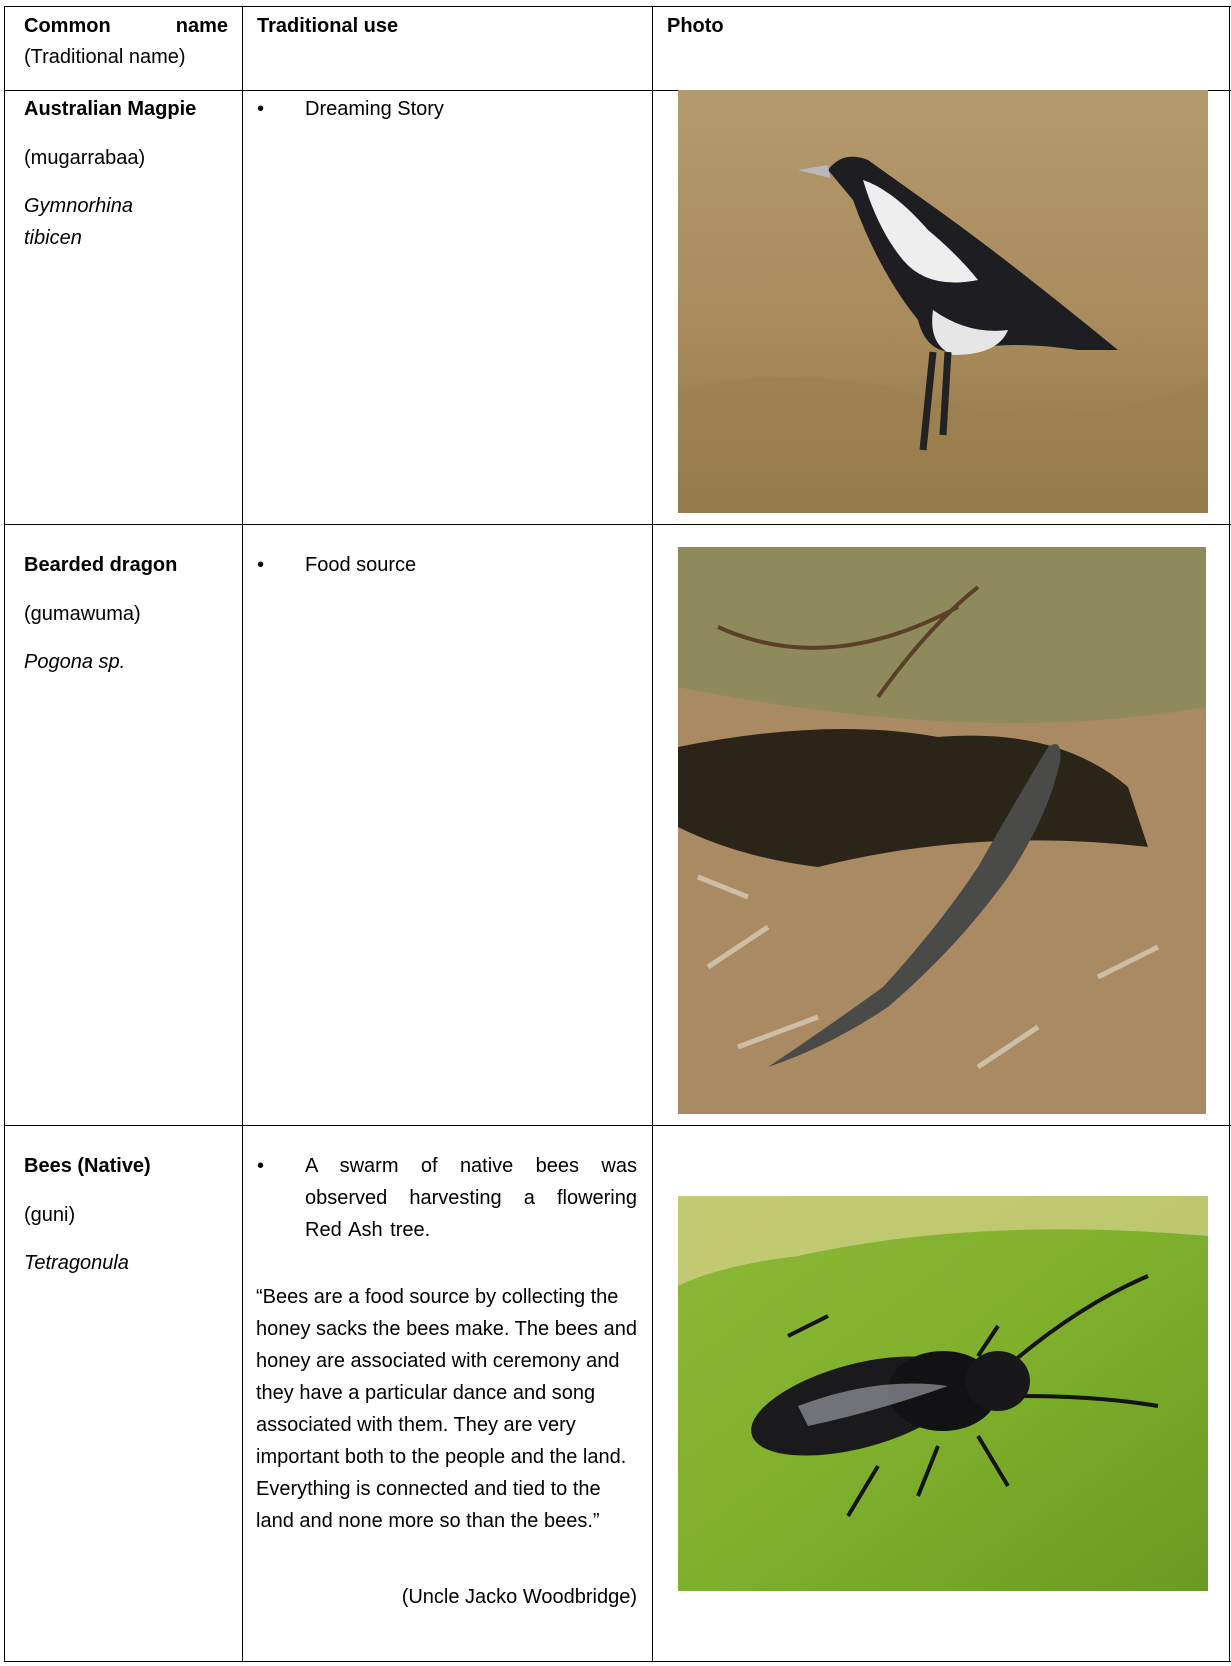 This screenshot has width=1231, height=1666. I want to click on header-cell: (Traditional name), so click(105, 57).